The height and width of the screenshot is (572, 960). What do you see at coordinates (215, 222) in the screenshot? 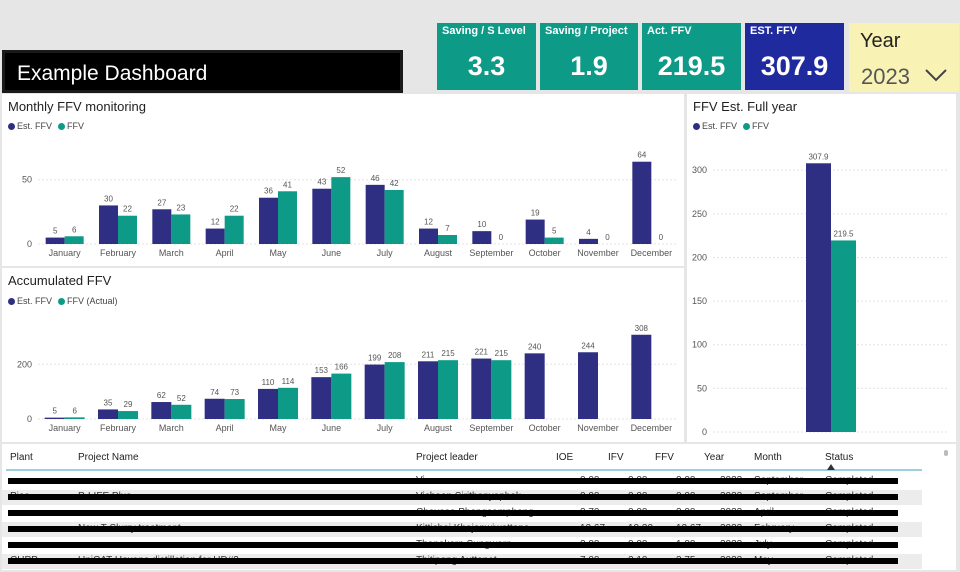
I see `data-label: 12` at bounding box center [215, 222].